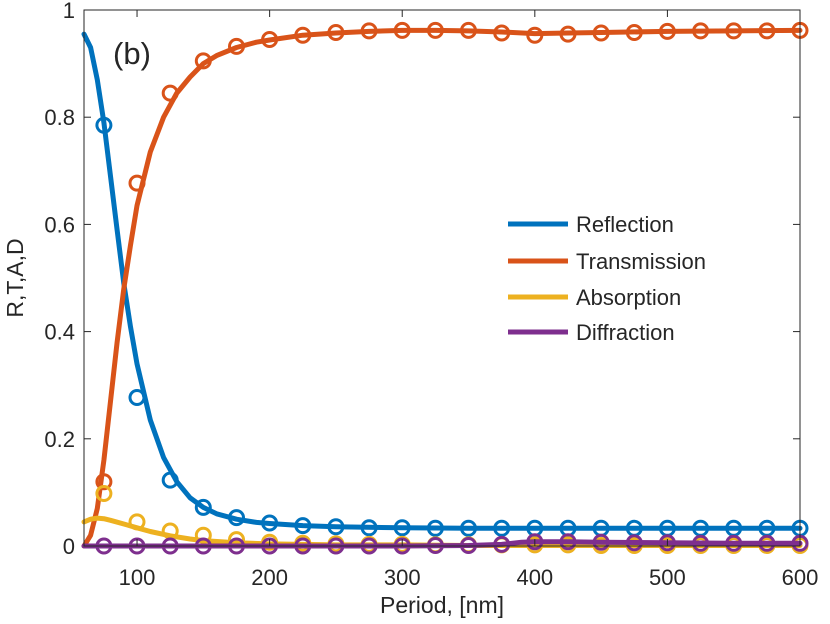 The height and width of the screenshot is (624, 830). What do you see at coordinates (137, 577) in the screenshot?
I see `x-tick-label: 100` at bounding box center [137, 577].